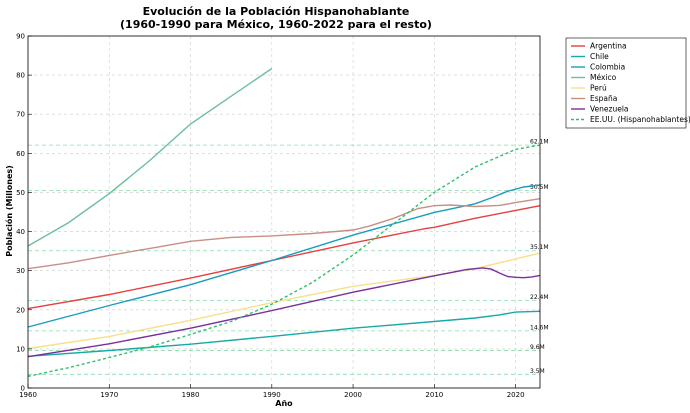 The width and height of the screenshot is (690, 413). I want to click on reference-line-label: 9.6M, so click(537, 347).